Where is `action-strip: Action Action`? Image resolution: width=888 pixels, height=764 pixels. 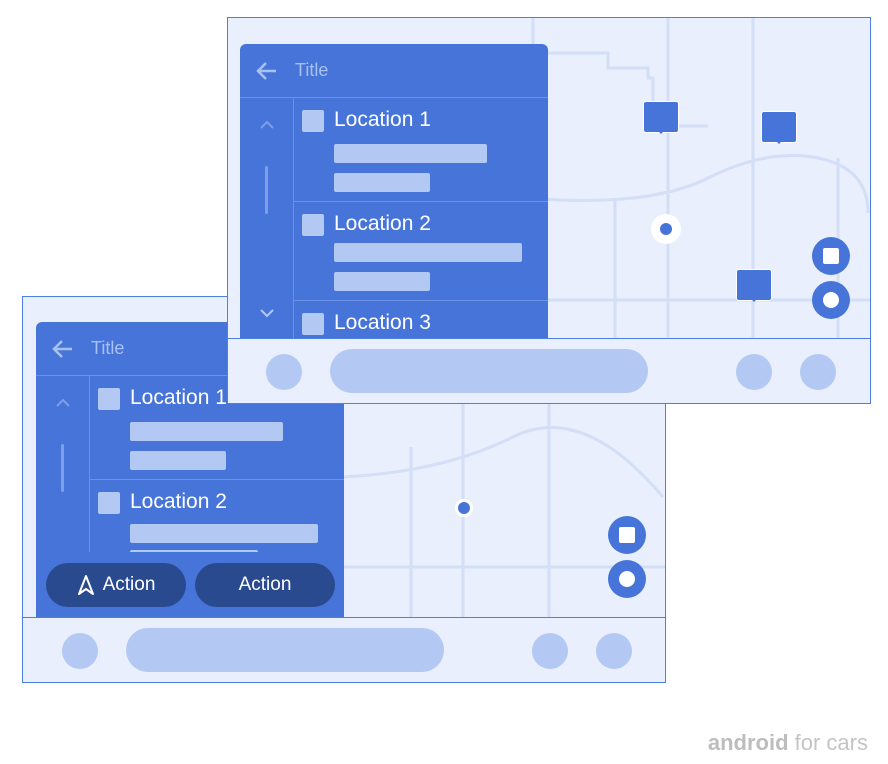 action-strip: Action Action is located at coordinates (190, 584).